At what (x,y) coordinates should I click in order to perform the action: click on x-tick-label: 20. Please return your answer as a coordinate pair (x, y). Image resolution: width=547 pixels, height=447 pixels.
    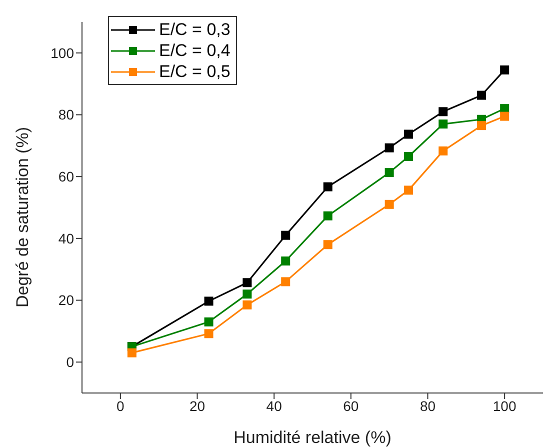
    Looking at the image, I should click on (197, 406).